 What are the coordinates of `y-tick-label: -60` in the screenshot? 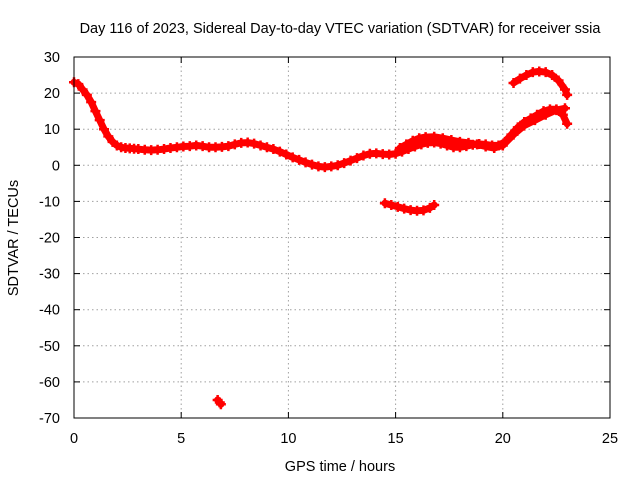 It's located at (49, 383).